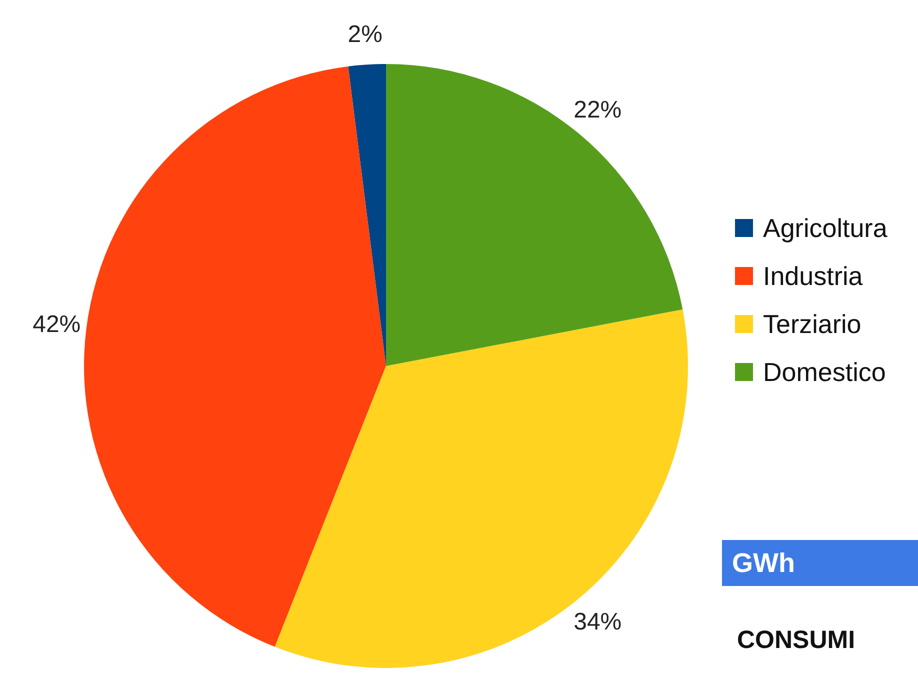 The image size is (918, 673). Describe the element at coordinates (813, 276) in the screenshot. I see `legend-label: Industria` at that location.